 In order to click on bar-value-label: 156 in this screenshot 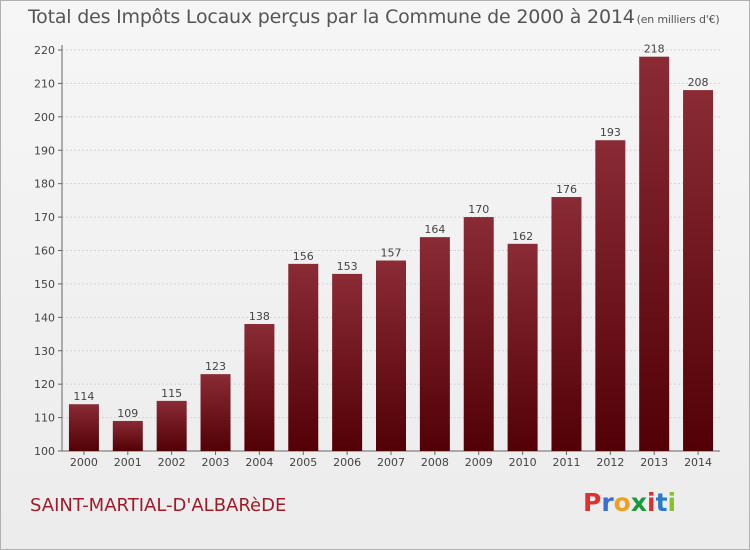, I will do `click(303, 256)`.